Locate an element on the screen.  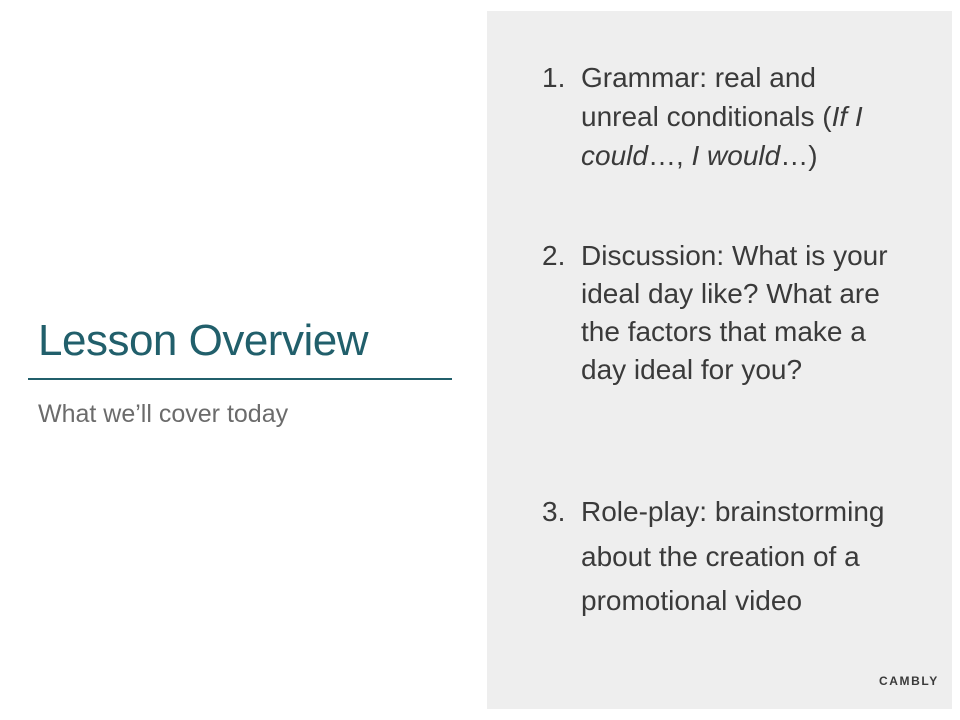
cambly-logo: CAMBLY is located at coordinates (909, 681).